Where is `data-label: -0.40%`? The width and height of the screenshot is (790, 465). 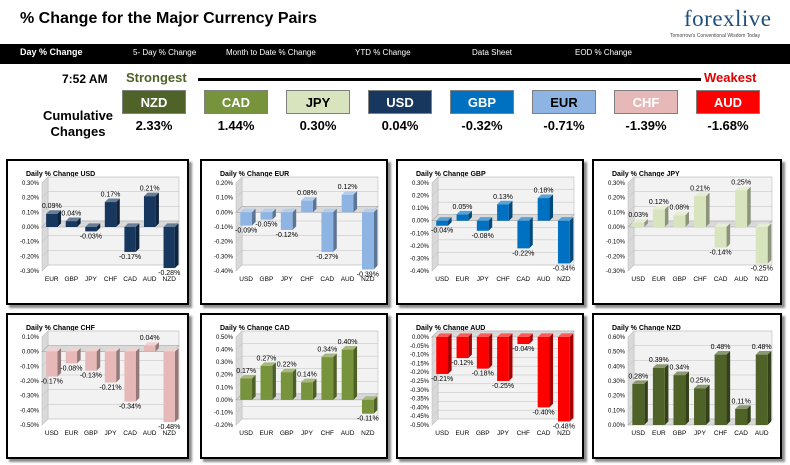
data-label: -0.40% is located at coordinates (543, 412).